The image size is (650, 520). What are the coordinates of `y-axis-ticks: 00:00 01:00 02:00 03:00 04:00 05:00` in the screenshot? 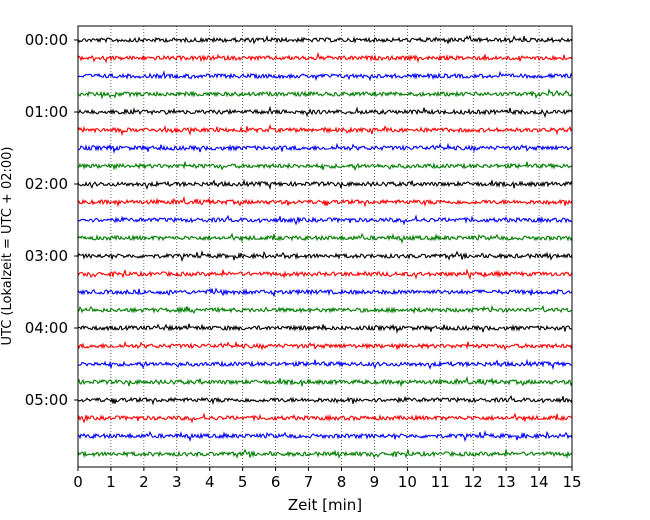 It's located at (51, 220).